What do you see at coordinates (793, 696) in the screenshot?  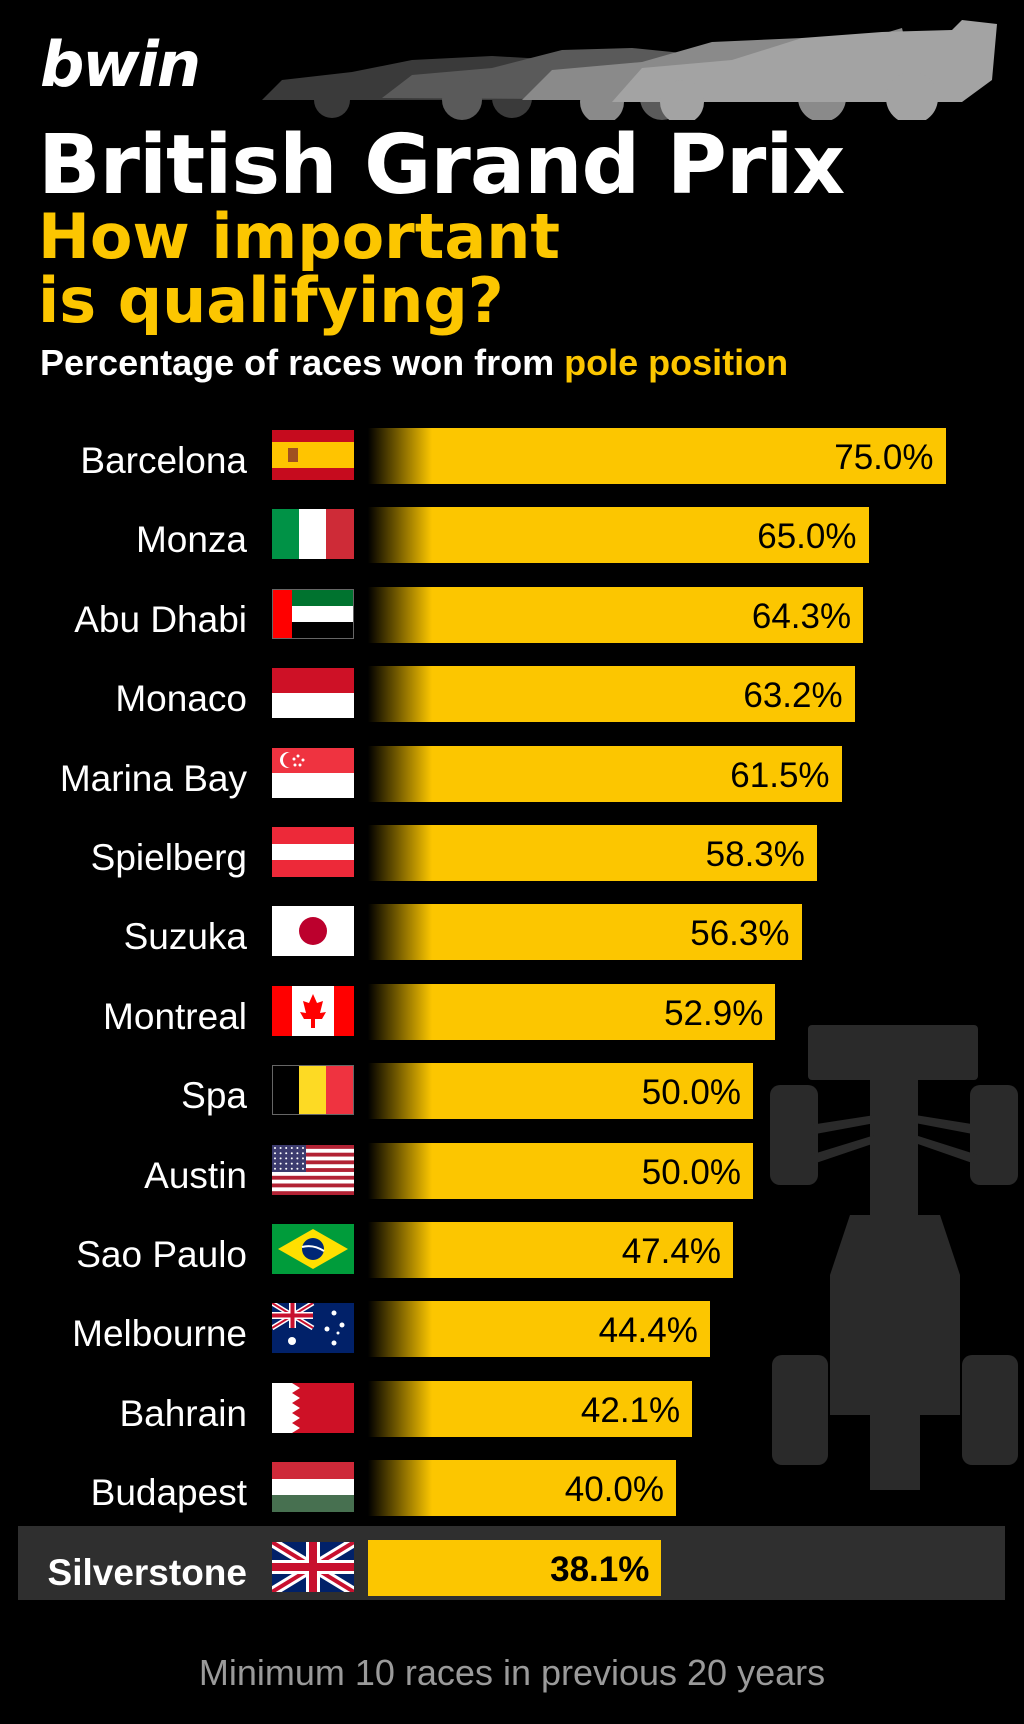 I see `bar-value-label: 63.2%` at bounding box center [793, 696].